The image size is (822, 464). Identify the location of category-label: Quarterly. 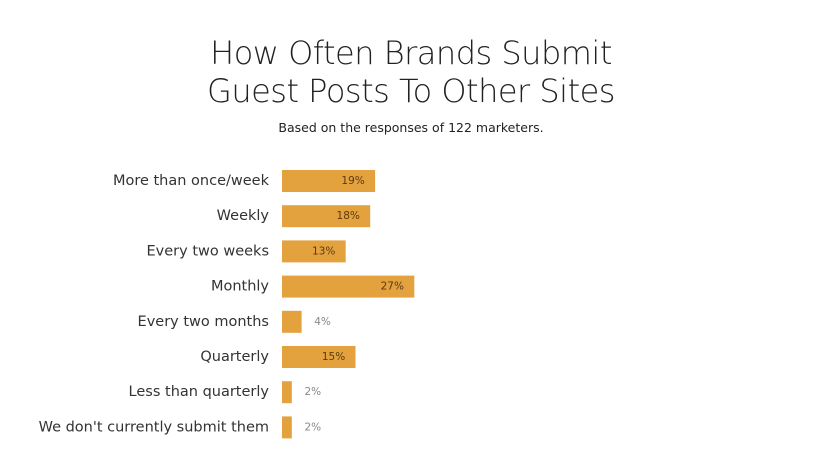
(234, 357).